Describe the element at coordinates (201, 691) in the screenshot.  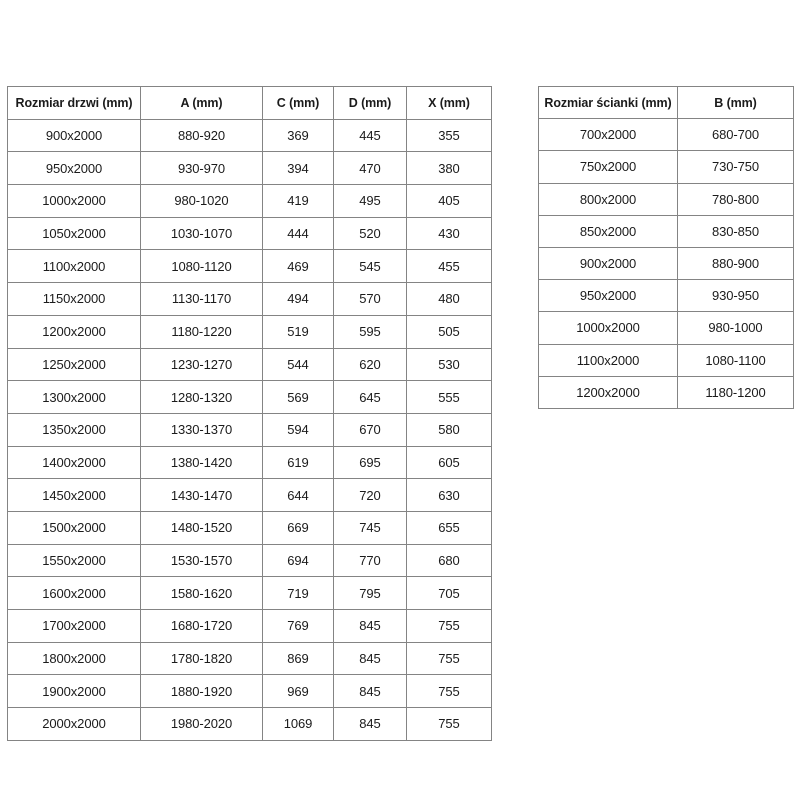
I see `cell-a: 1880-1920` at that location.